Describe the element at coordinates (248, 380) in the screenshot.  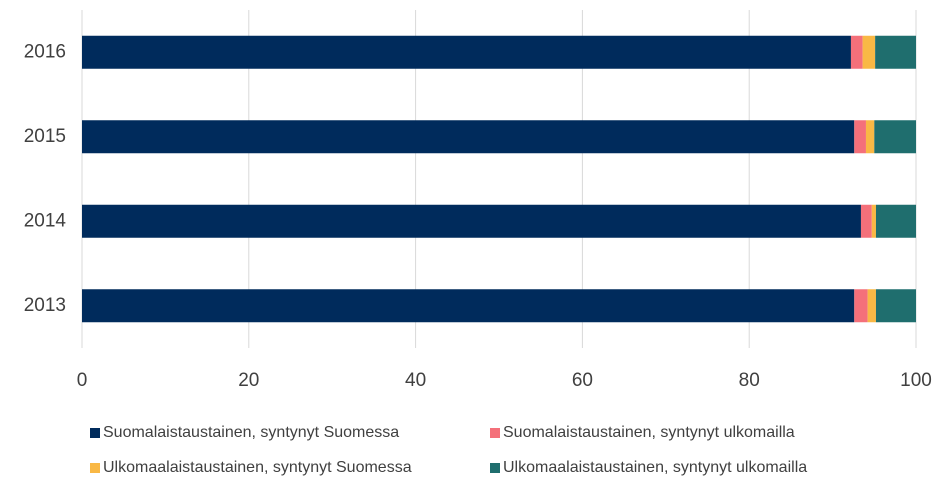
I see `x-tick-label: 20` at that location.